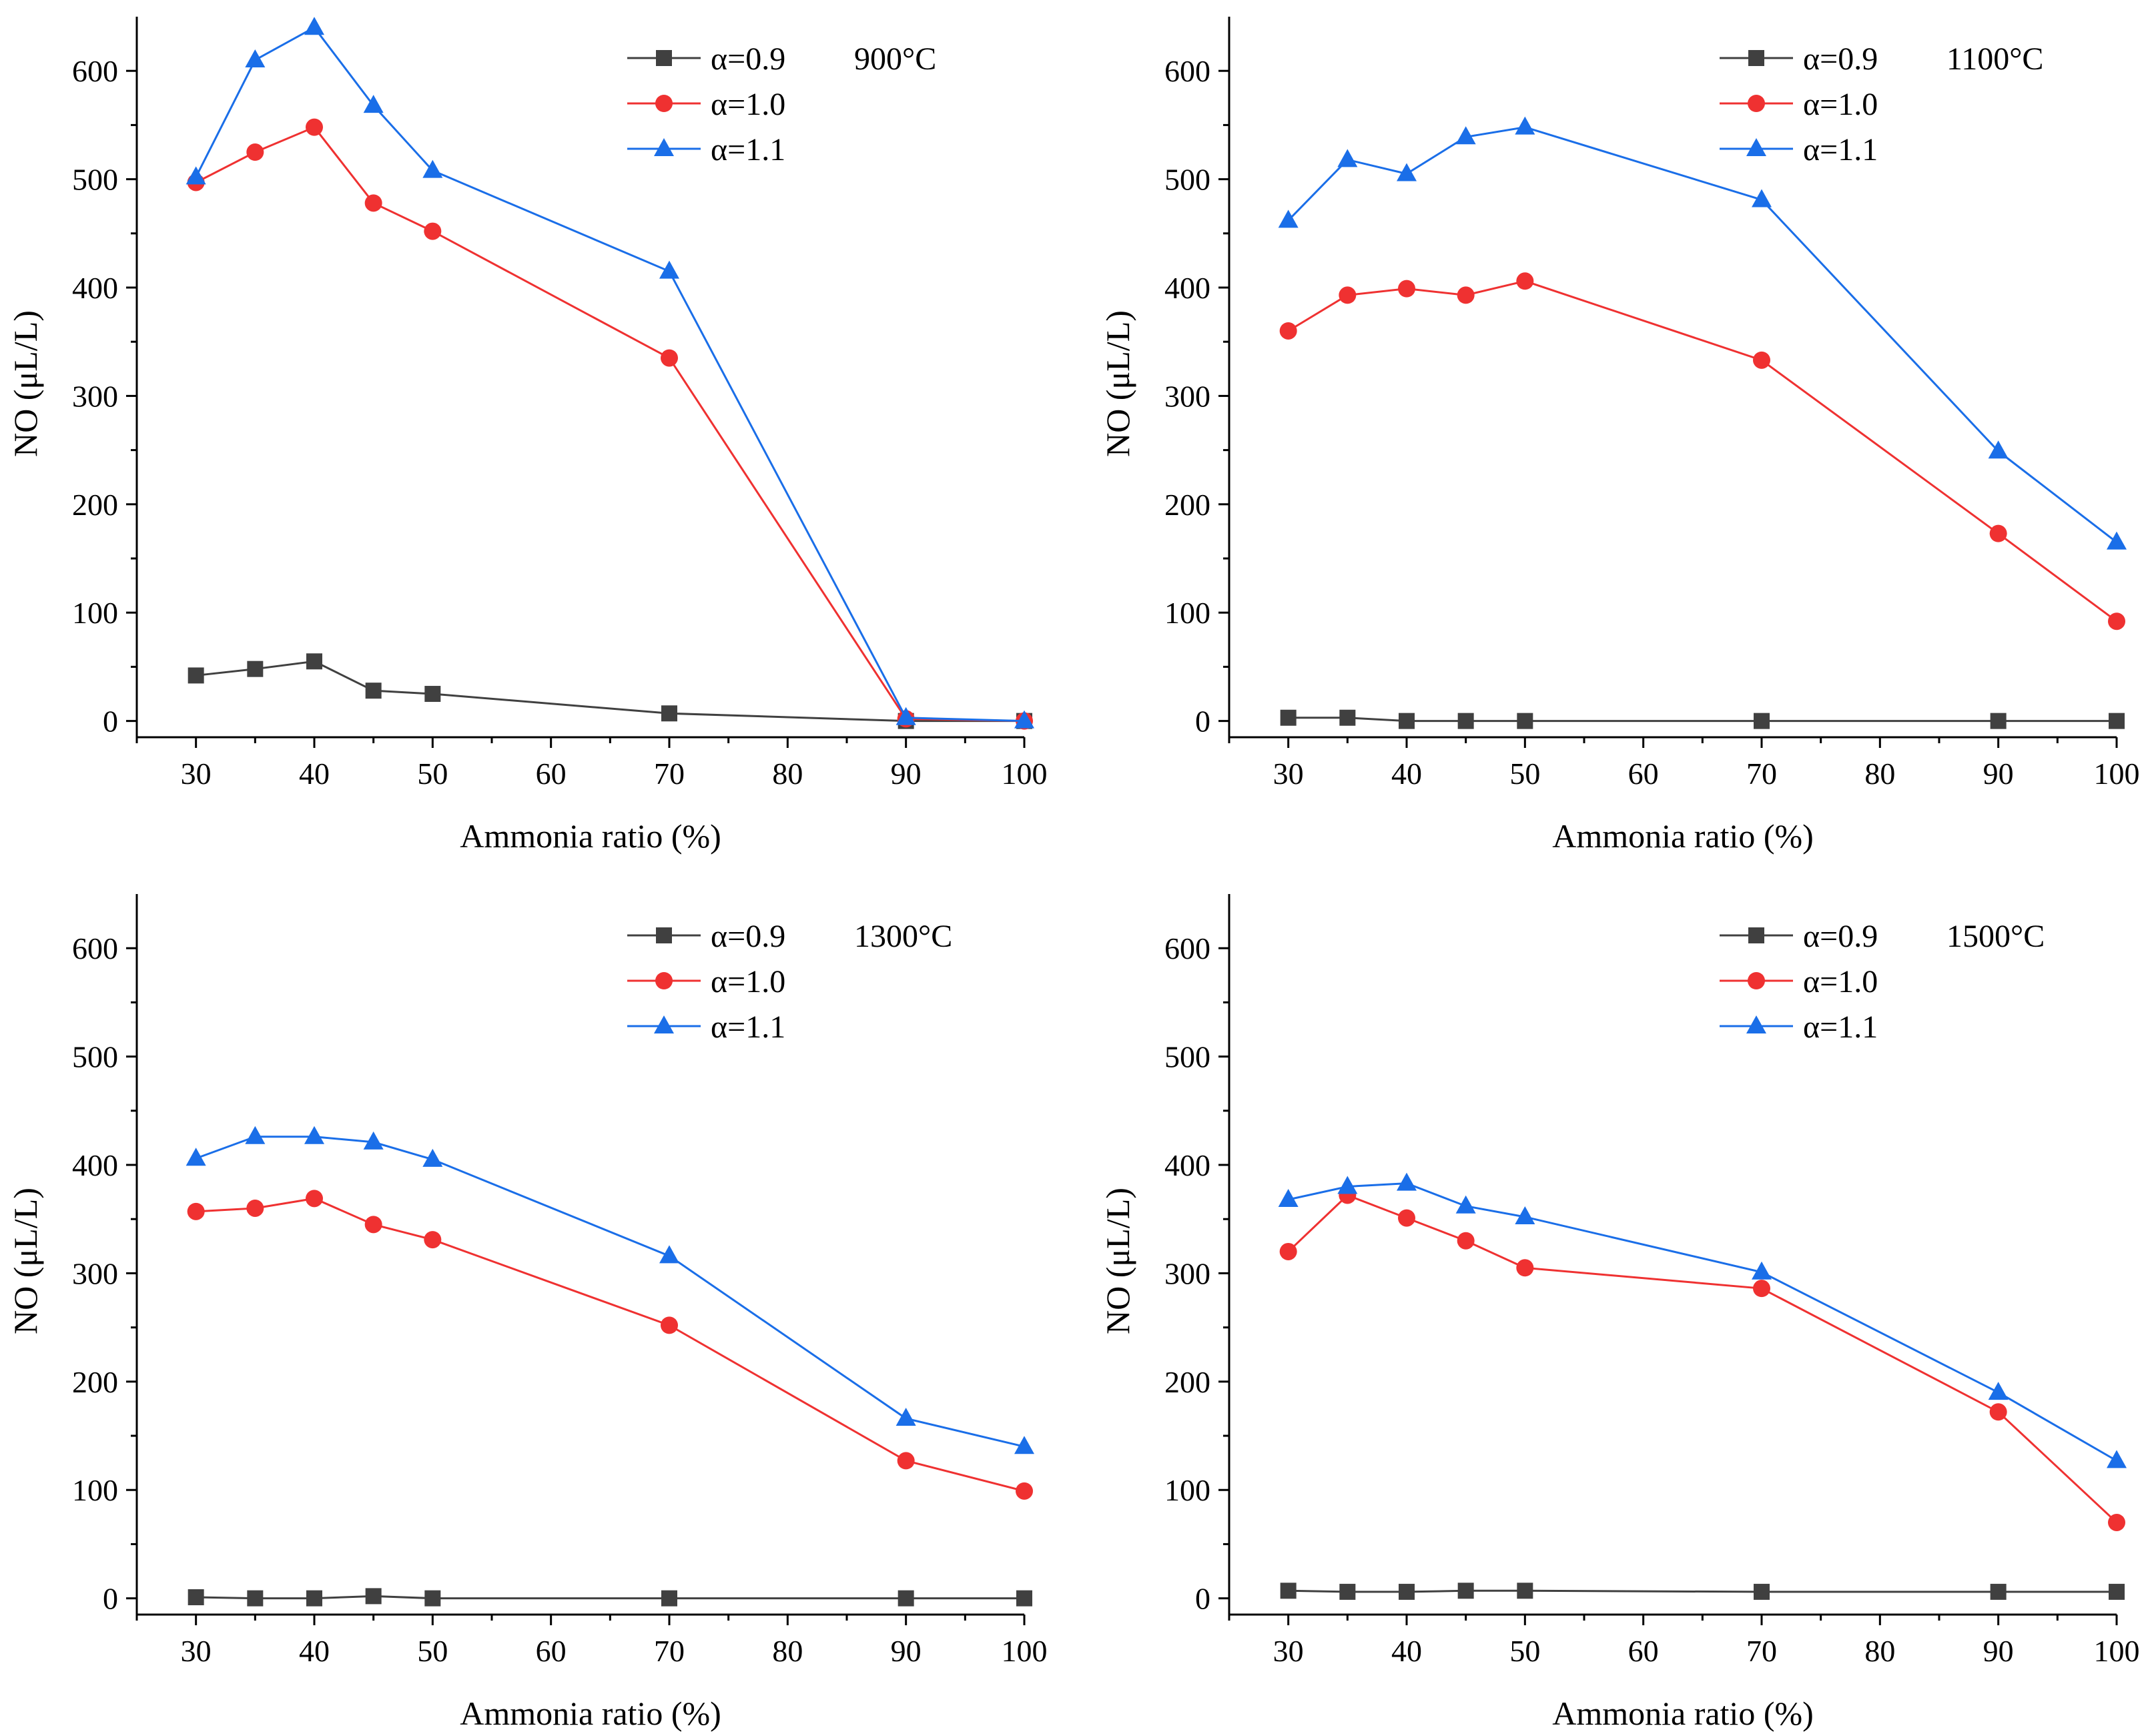 Image resolution: width=2150 pixels, height=1736 pixels. I want to click on legend-temperature: 1500°C, so click(1995, 936).